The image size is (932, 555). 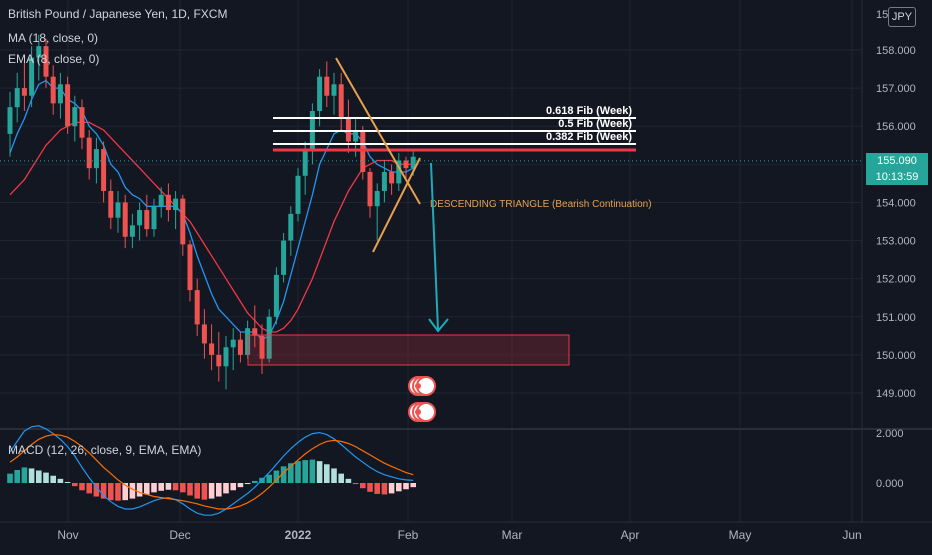 I want to click on macd-legend: MACD (12, 26, close, 9, EMA, EMA), so click(x=105, y=450).